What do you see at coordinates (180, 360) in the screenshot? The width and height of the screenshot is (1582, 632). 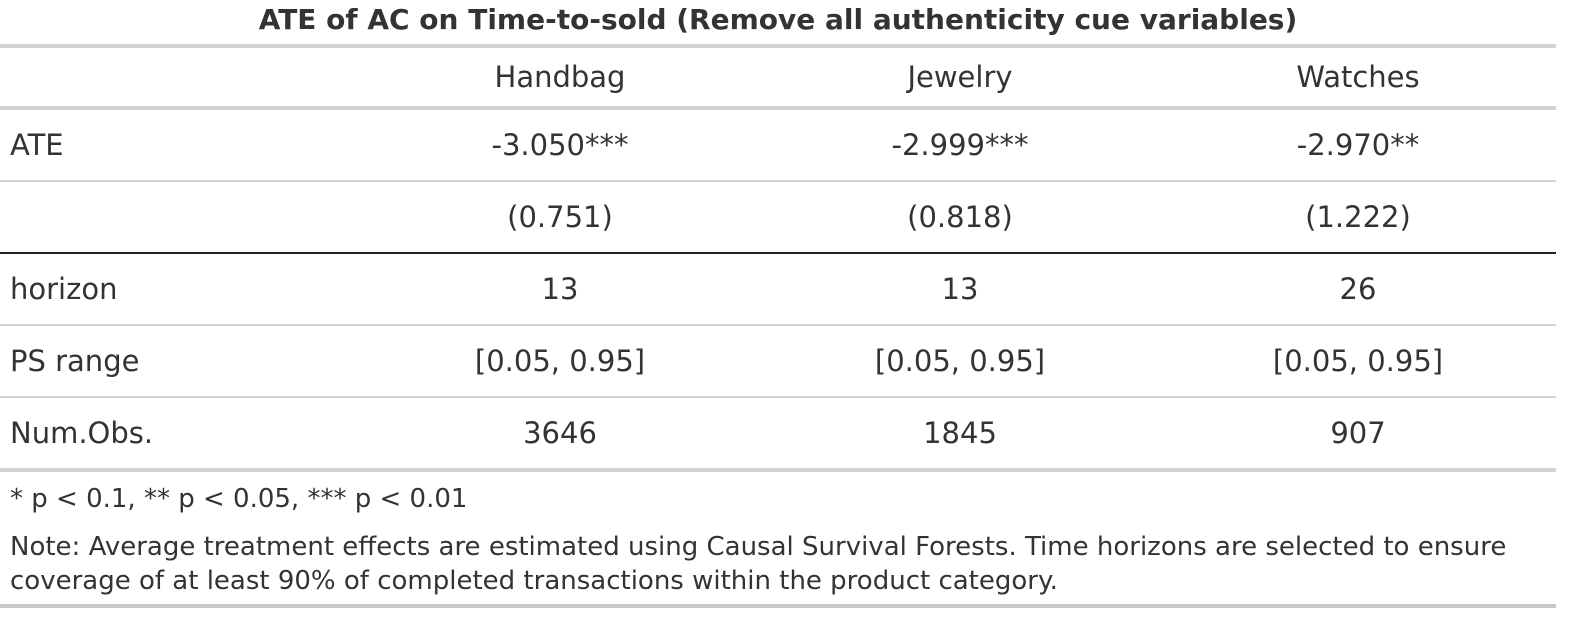 I see `row-label: PS range` at bounding box center [180, 360].